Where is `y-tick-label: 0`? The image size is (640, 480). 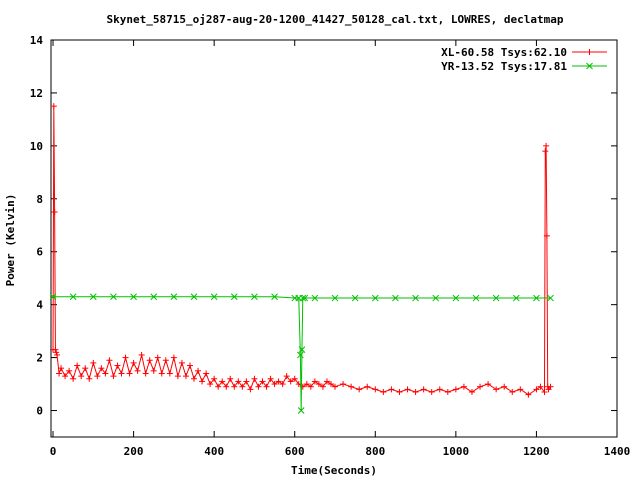
y-tick-label: 0 is located at coordinates (39, 411).